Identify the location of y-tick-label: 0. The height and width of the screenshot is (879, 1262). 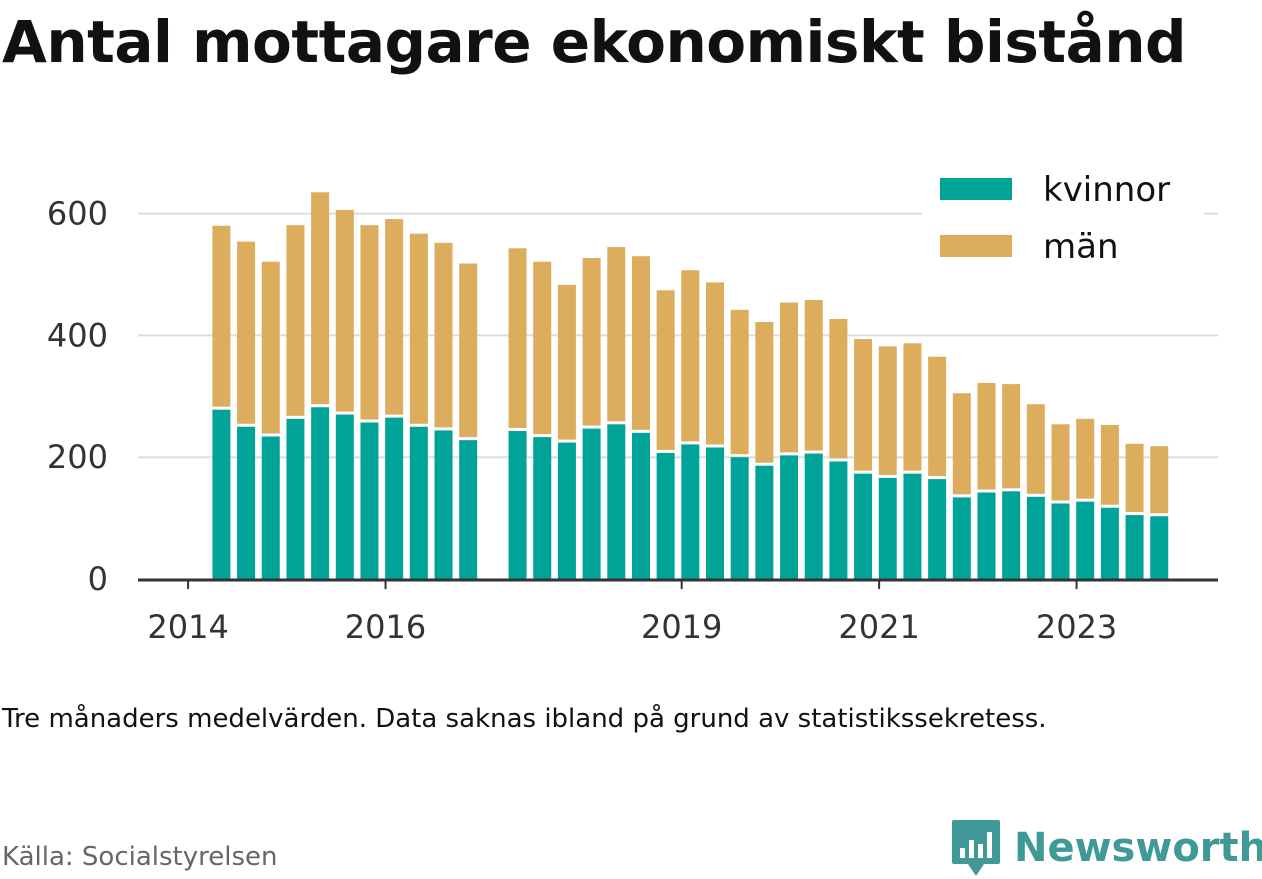
(98, 579).